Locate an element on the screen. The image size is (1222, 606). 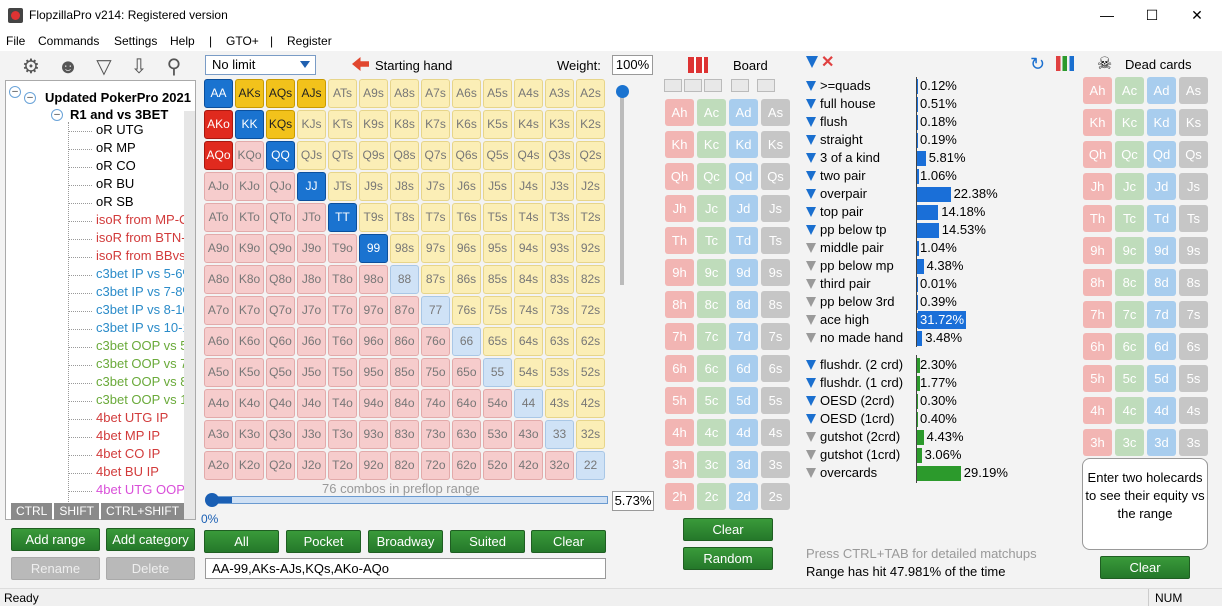
hand-cell: AKo is located at coordinates (218, 124).